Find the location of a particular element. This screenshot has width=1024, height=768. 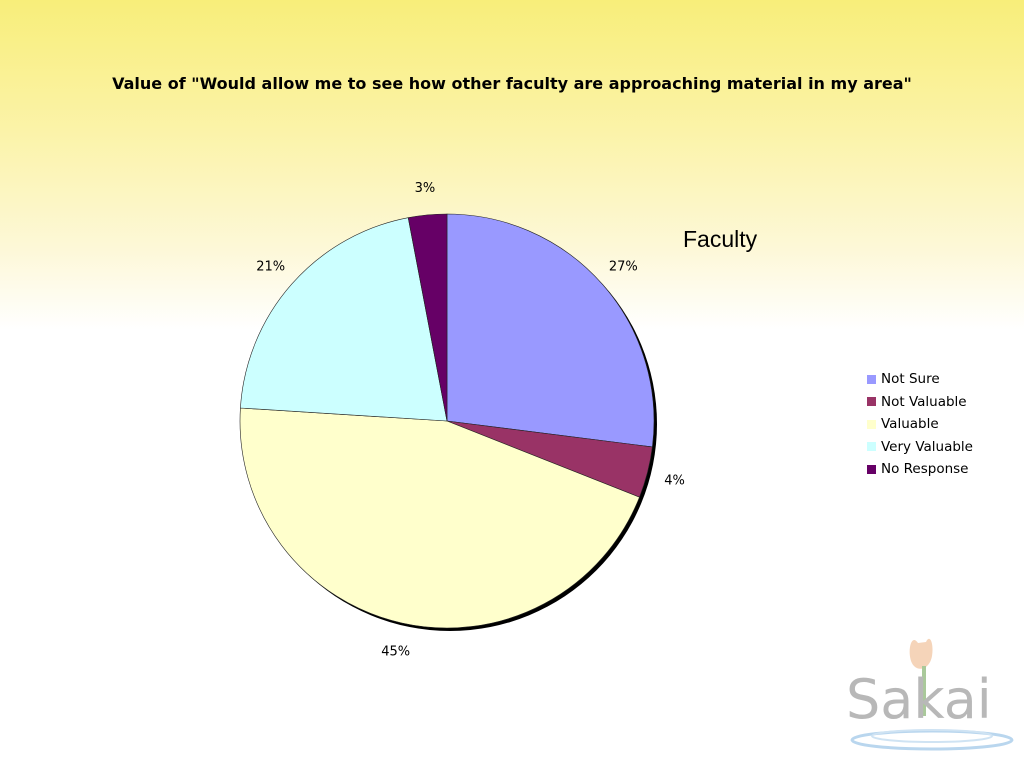

legend-label: Not Sure is located at coordinates (910, 379).